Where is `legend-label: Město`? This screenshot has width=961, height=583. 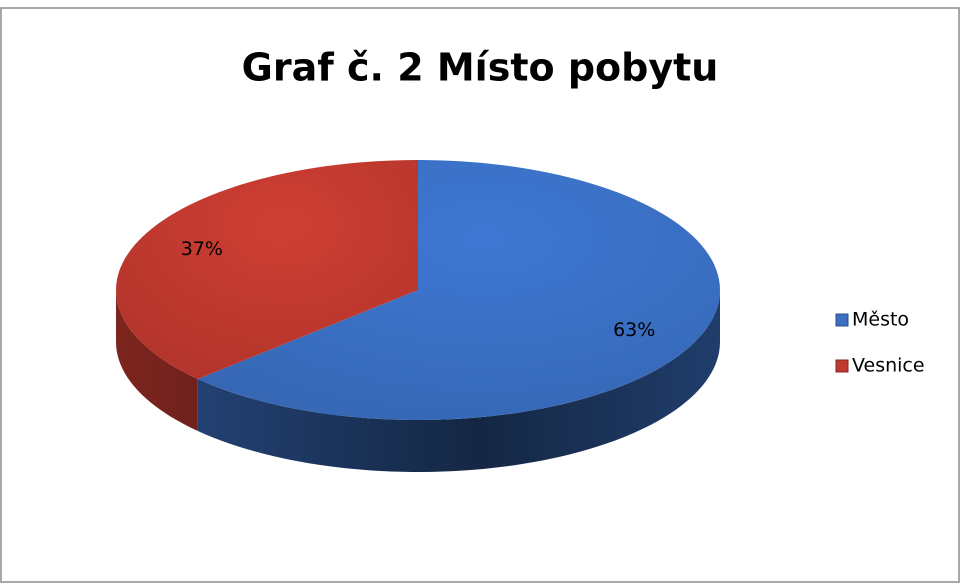 legend-label: Město is located at coordinates (880, 320).